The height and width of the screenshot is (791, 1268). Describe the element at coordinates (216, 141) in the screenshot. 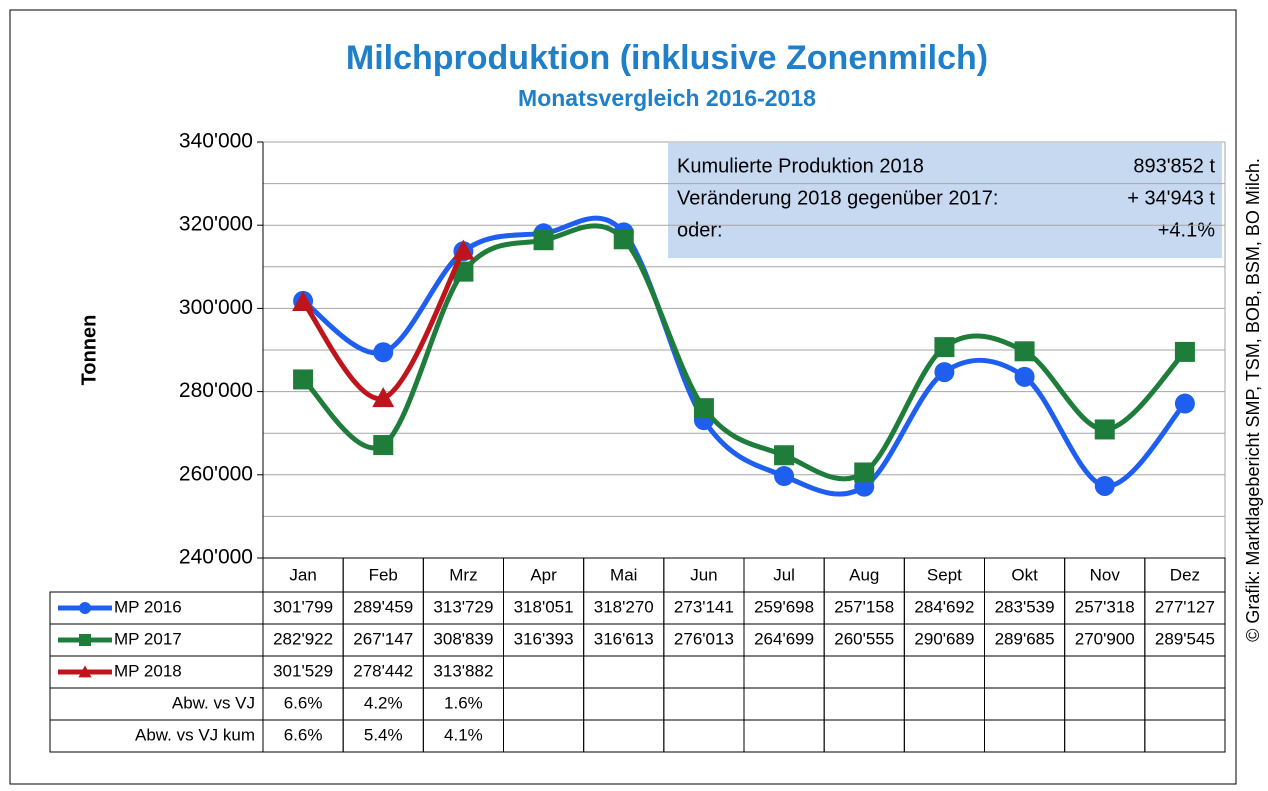

I see `y-tick-label: 340'000` at that location.